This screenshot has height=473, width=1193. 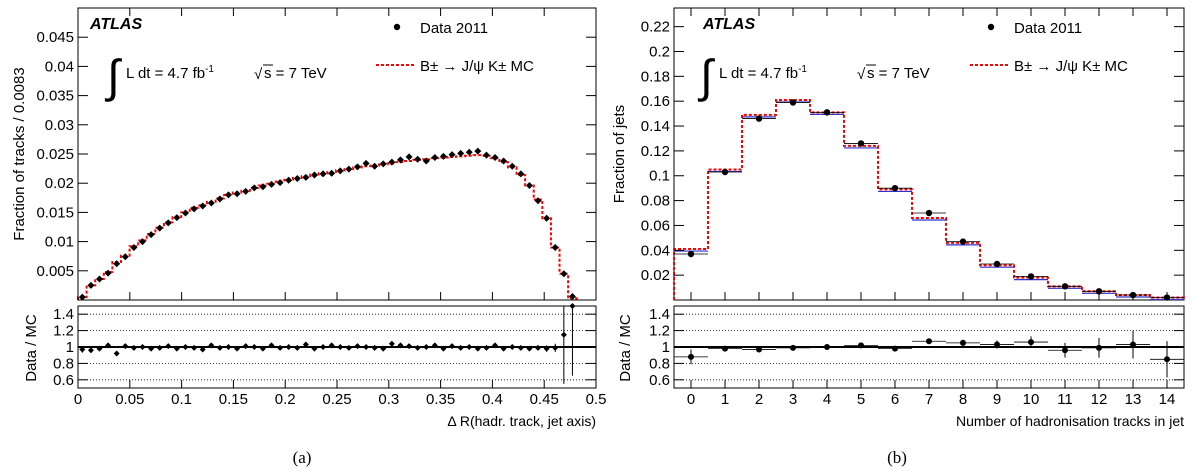 What do you see at coordinates (233, 399) in the screenshot?
I see `x-tick-label: 0.15` at bounding box center [233, 399].